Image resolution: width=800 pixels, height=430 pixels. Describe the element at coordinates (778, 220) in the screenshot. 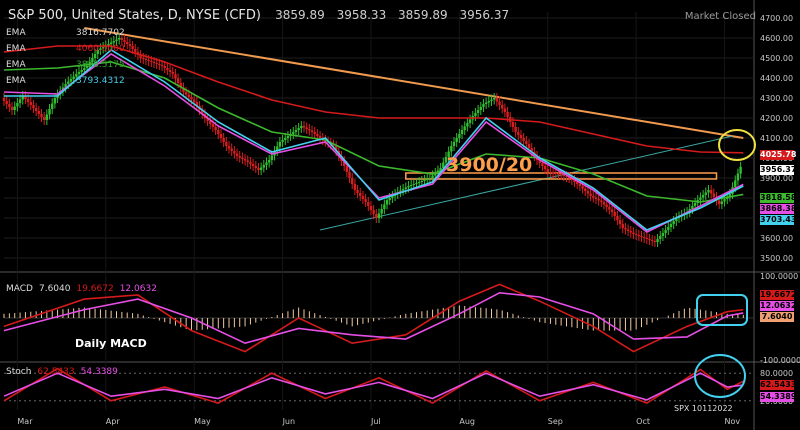

I see `price-tag: 3703.43` at that location.